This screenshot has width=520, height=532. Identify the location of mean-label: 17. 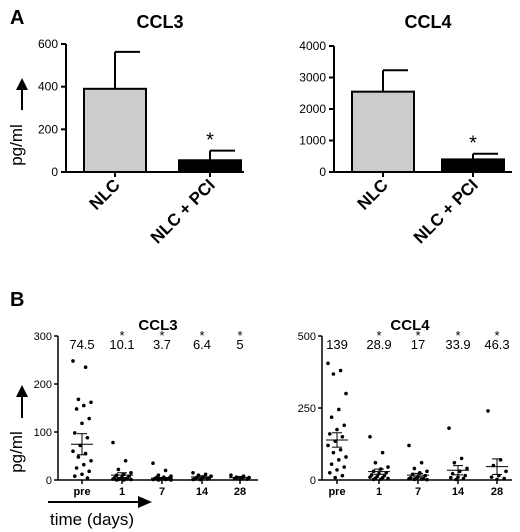
(418, 344).